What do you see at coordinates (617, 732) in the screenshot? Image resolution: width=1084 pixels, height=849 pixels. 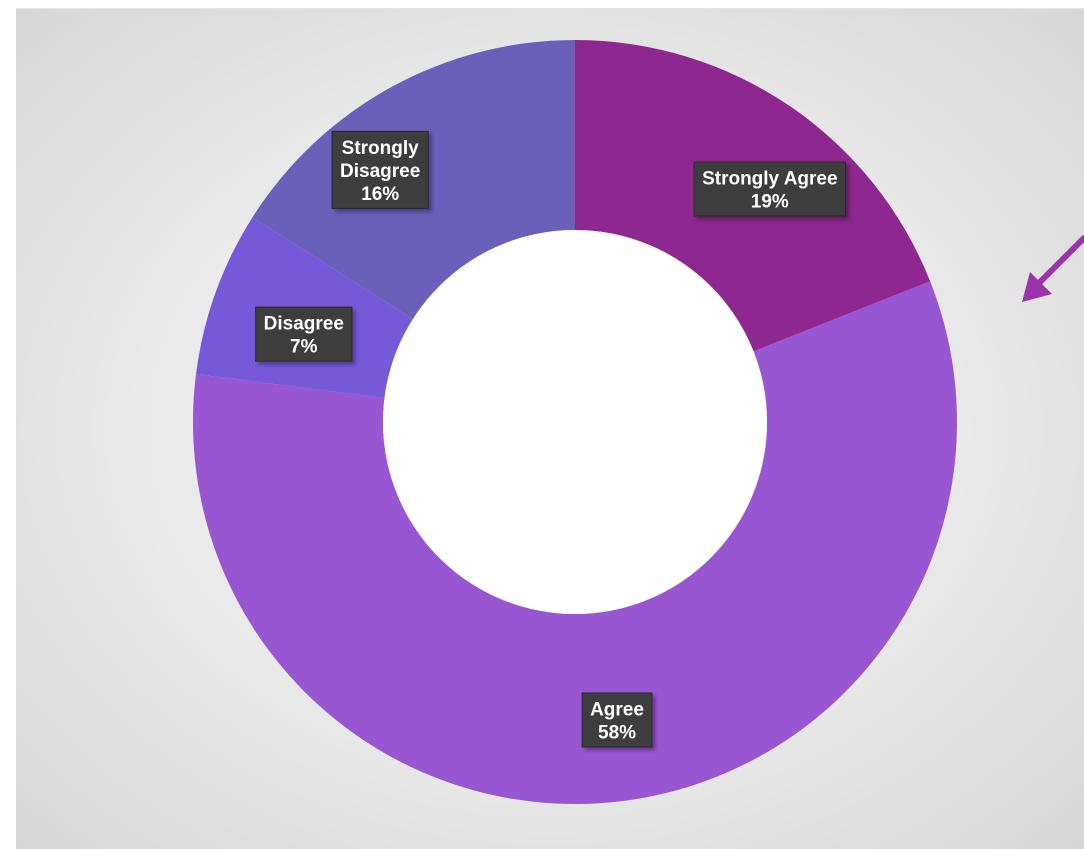 I see `data-label-value: 58%` at bounding box center [617, 732].